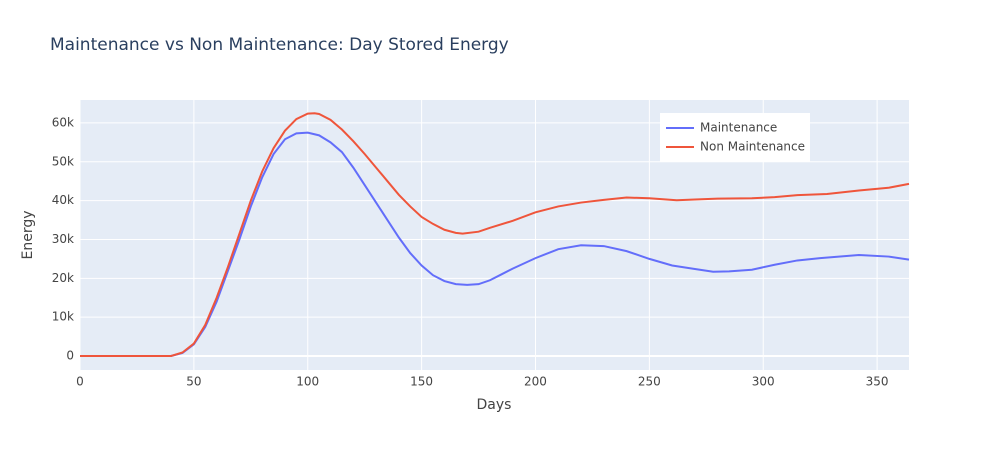  I want to click on y-tick-label: 20k, so click(63, 278).